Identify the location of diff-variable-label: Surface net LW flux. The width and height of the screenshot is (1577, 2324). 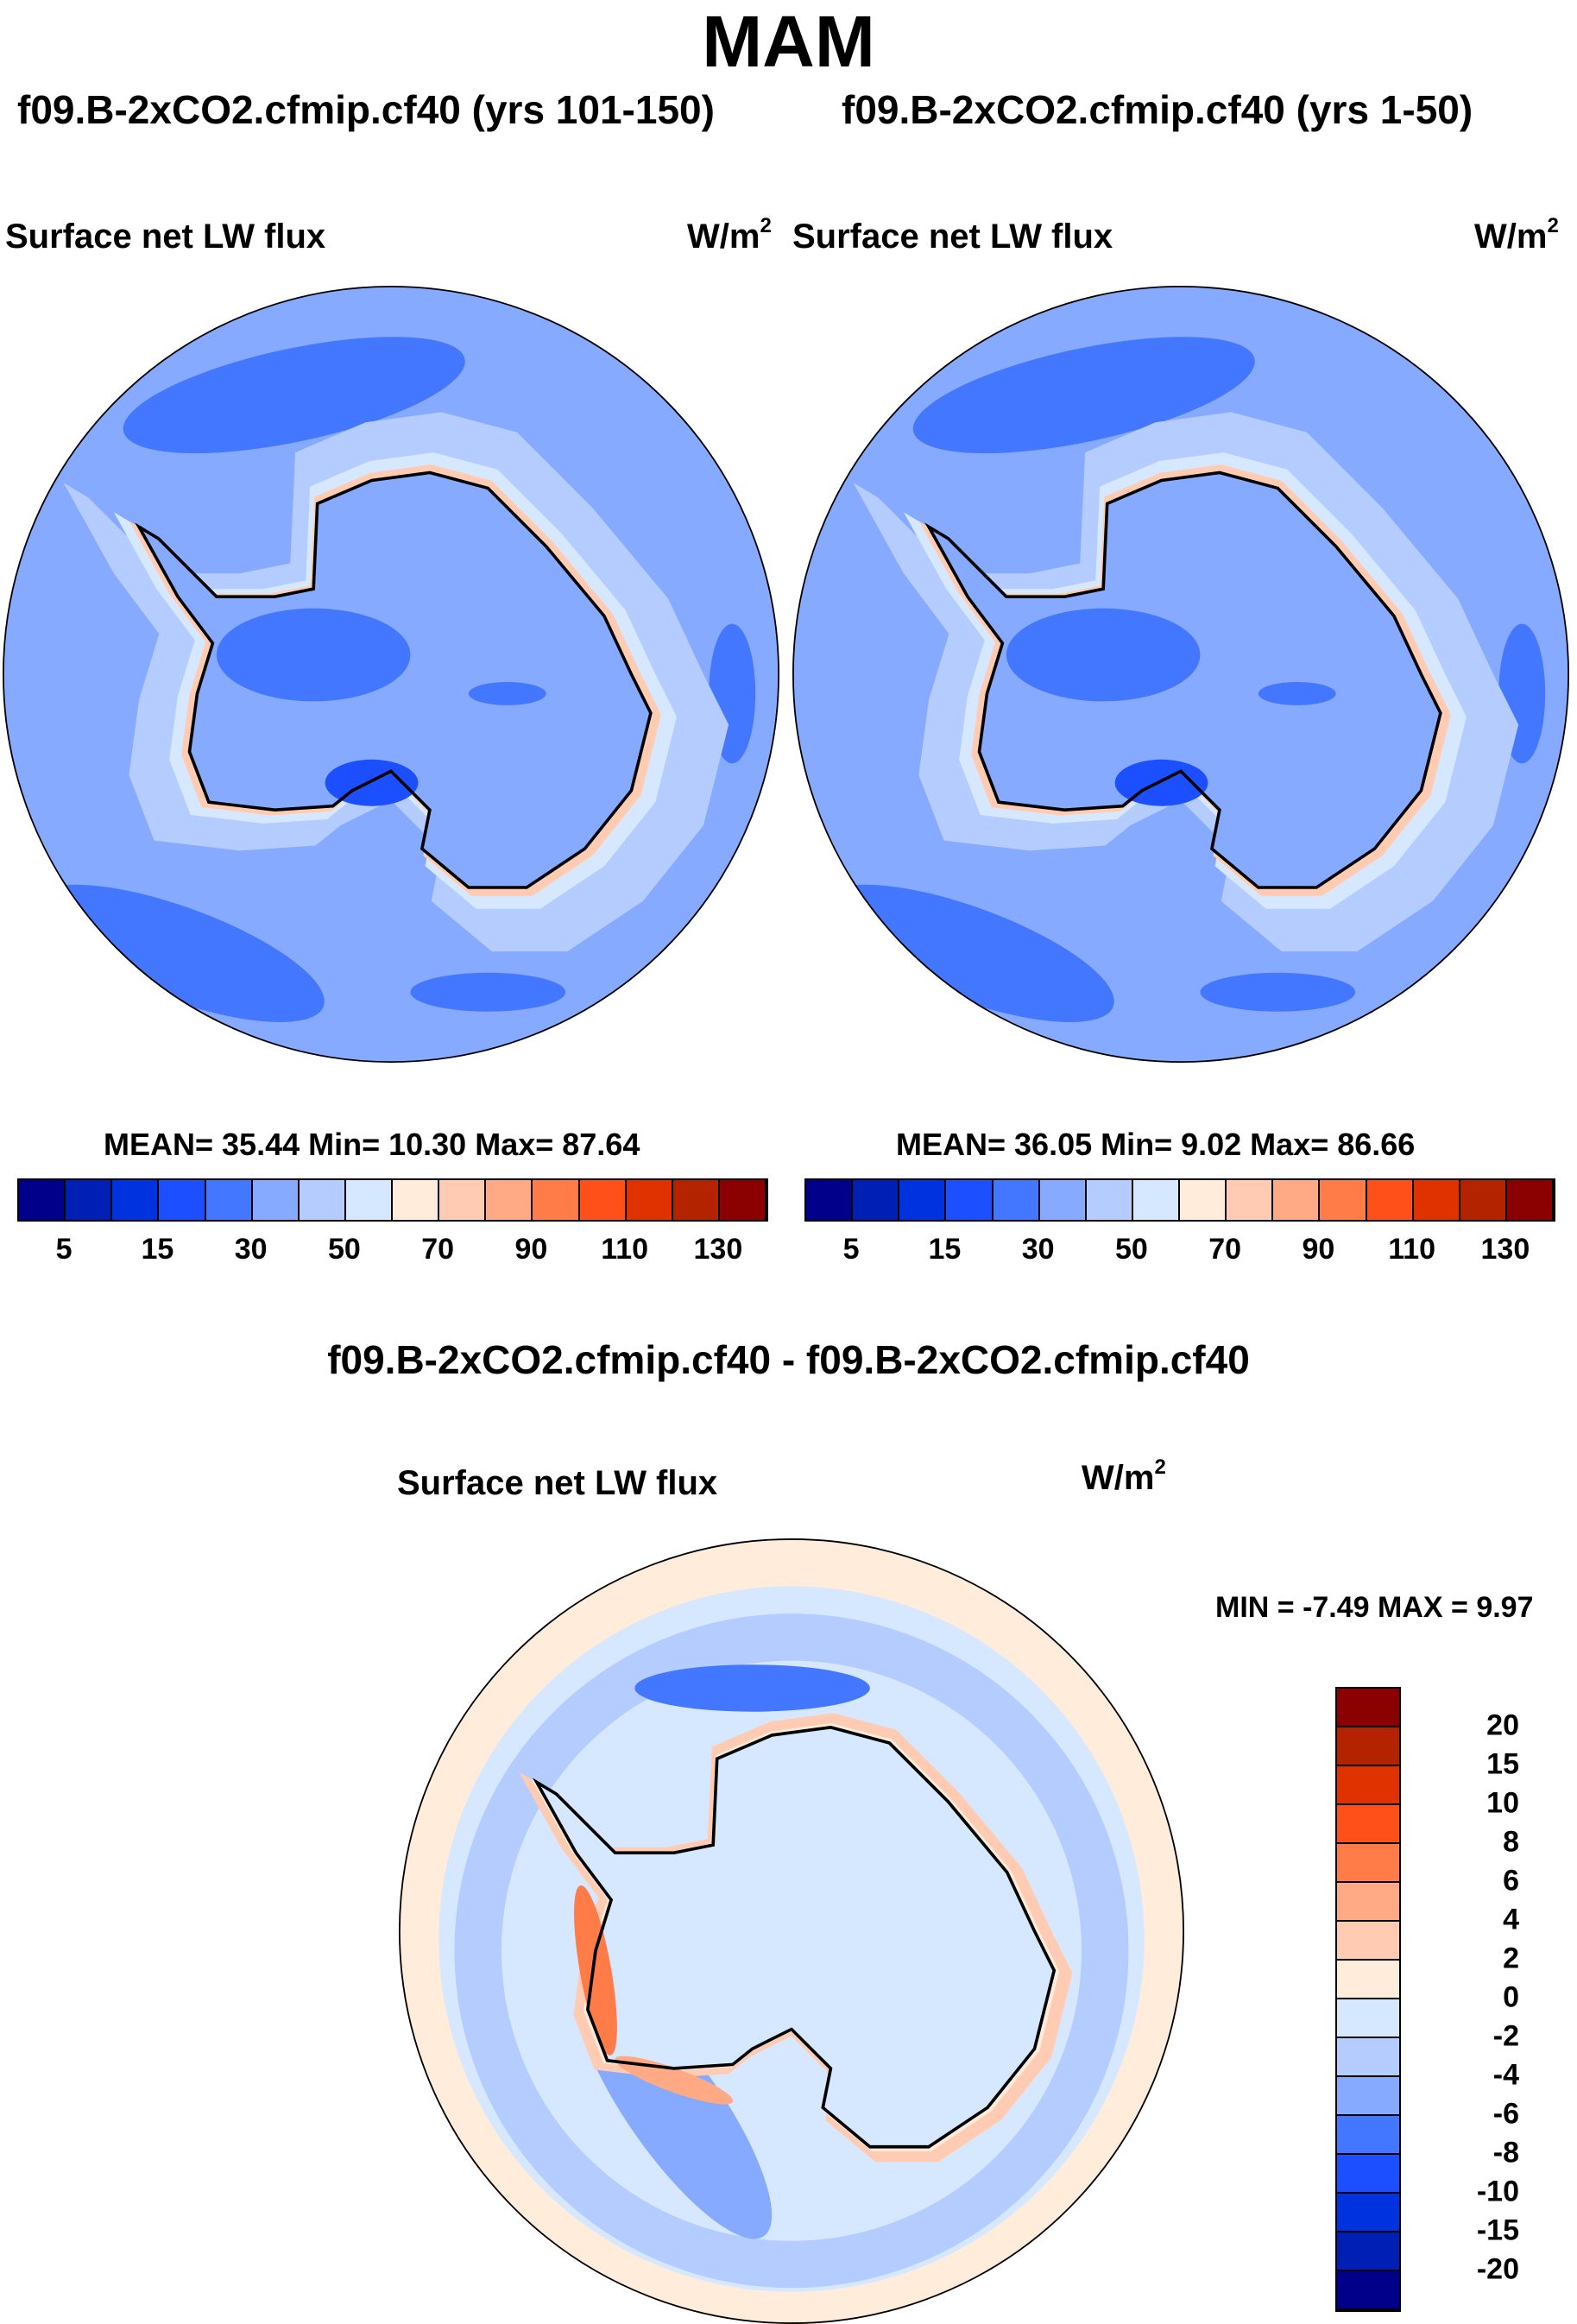
(557, 1483).